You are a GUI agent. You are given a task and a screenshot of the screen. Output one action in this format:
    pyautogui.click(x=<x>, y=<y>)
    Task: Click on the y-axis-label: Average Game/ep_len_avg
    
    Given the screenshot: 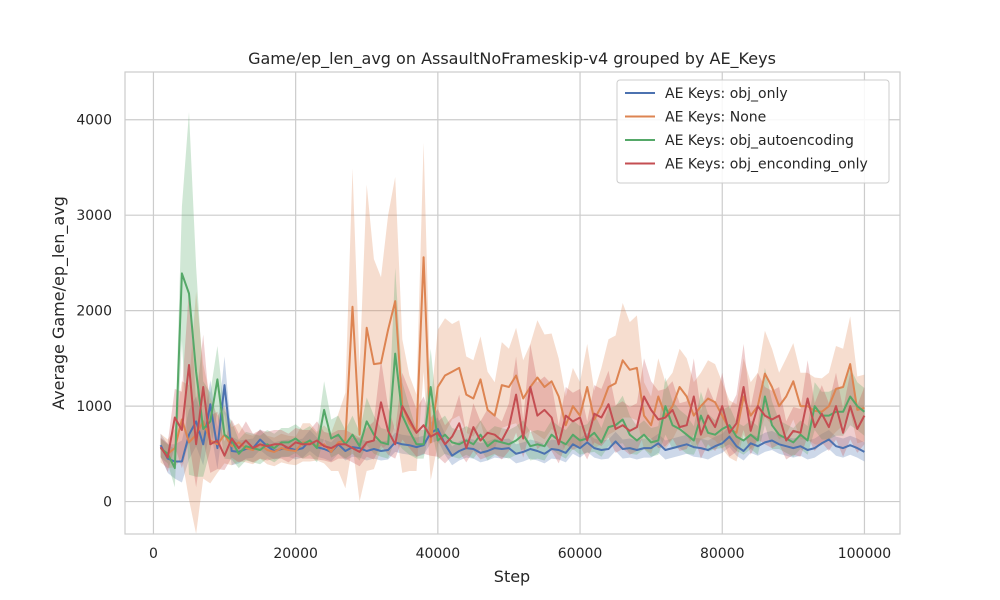 What is the action you would take?
    pyautogui.click(x=59, y=303)
    